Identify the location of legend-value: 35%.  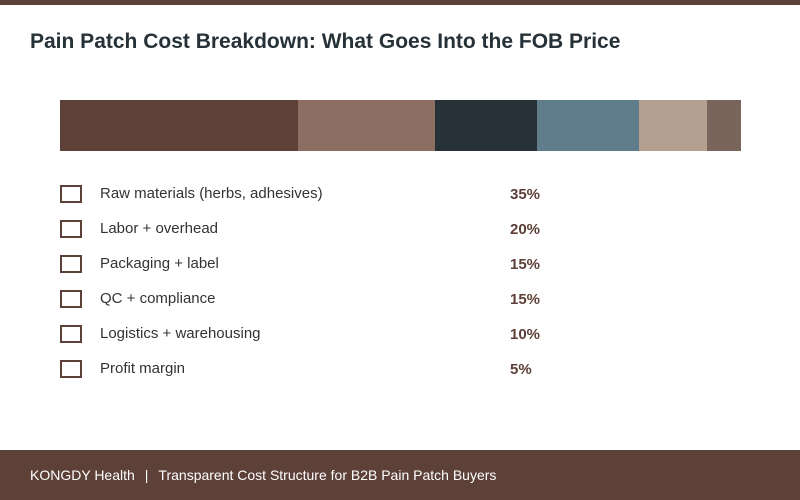
(525, 194).